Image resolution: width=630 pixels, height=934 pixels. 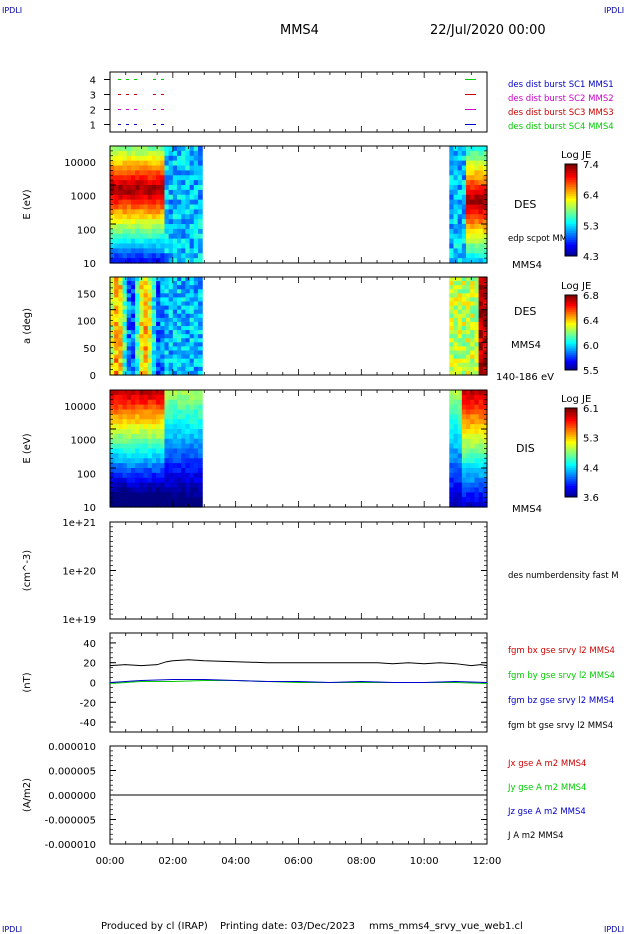 What do you see at coordinates (83, 197) in the screenshot?
I see `y-tick-label: 1000` at bounding box center [83, 197].